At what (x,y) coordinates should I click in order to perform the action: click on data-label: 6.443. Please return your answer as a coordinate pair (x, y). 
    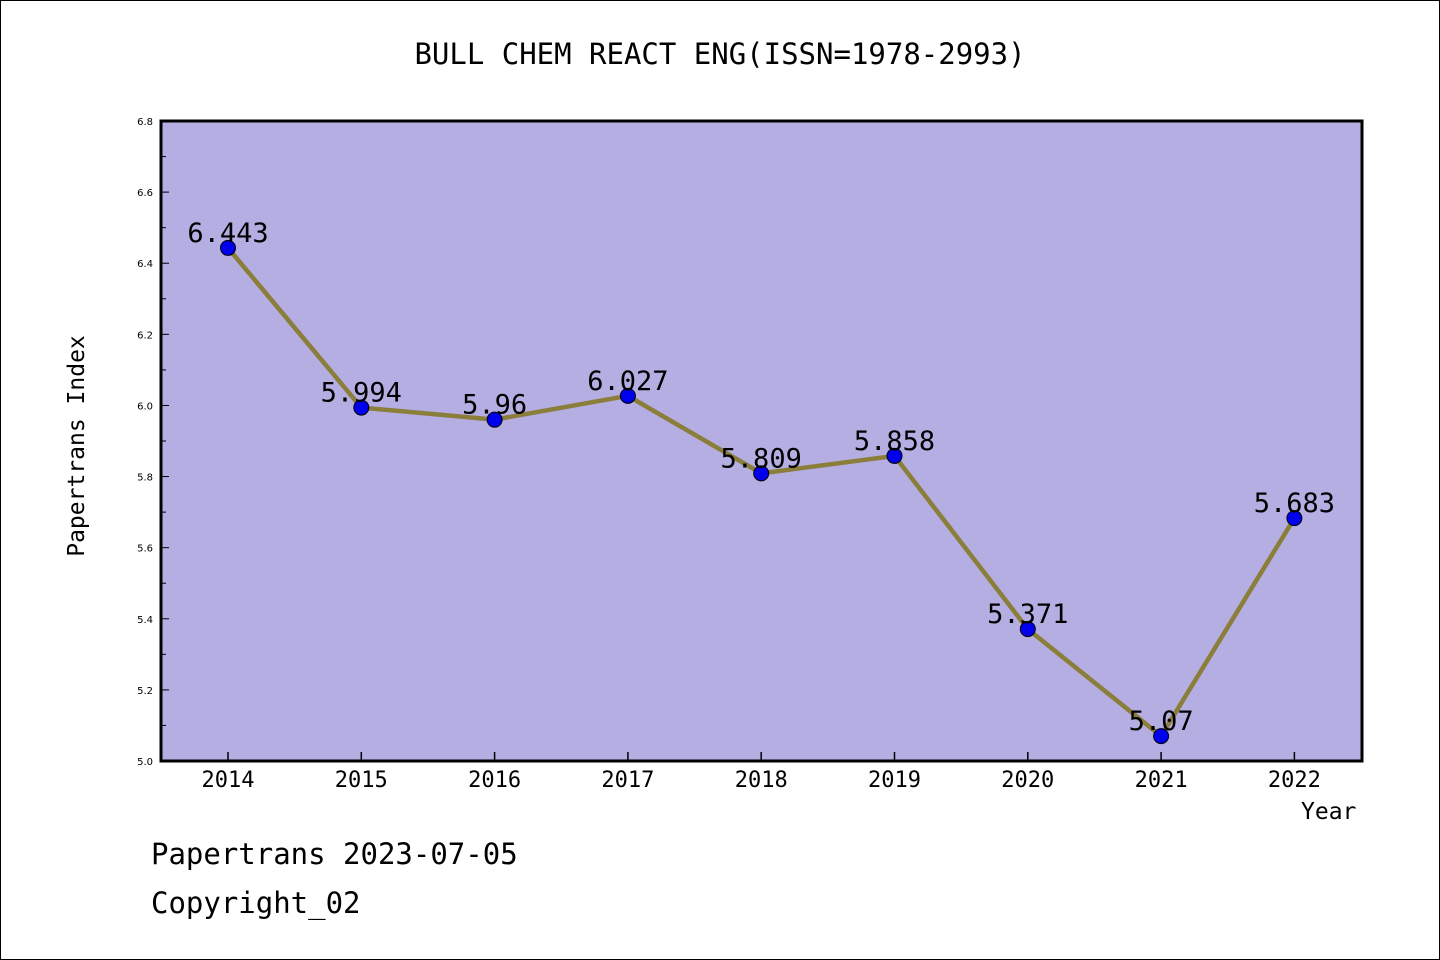
    Looking at the image, I should click on (227, 233).